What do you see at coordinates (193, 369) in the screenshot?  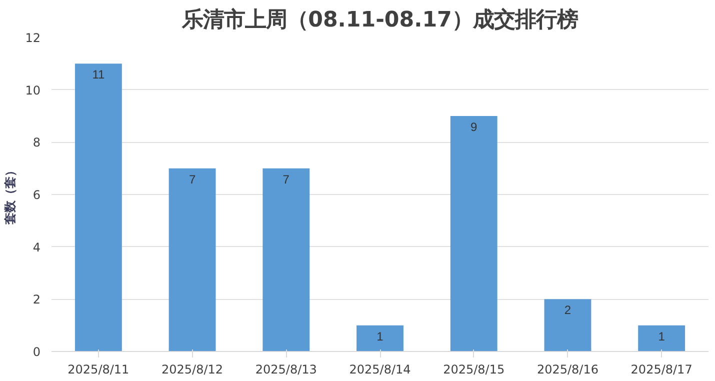 I see `x-tick-label: 2025/8/12` at bounding box center [193, 369].